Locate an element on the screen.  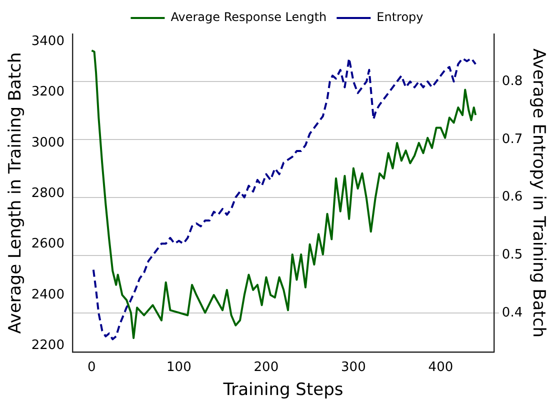
y2-tick-label: 0.4 is located at coordinates (512, 313).